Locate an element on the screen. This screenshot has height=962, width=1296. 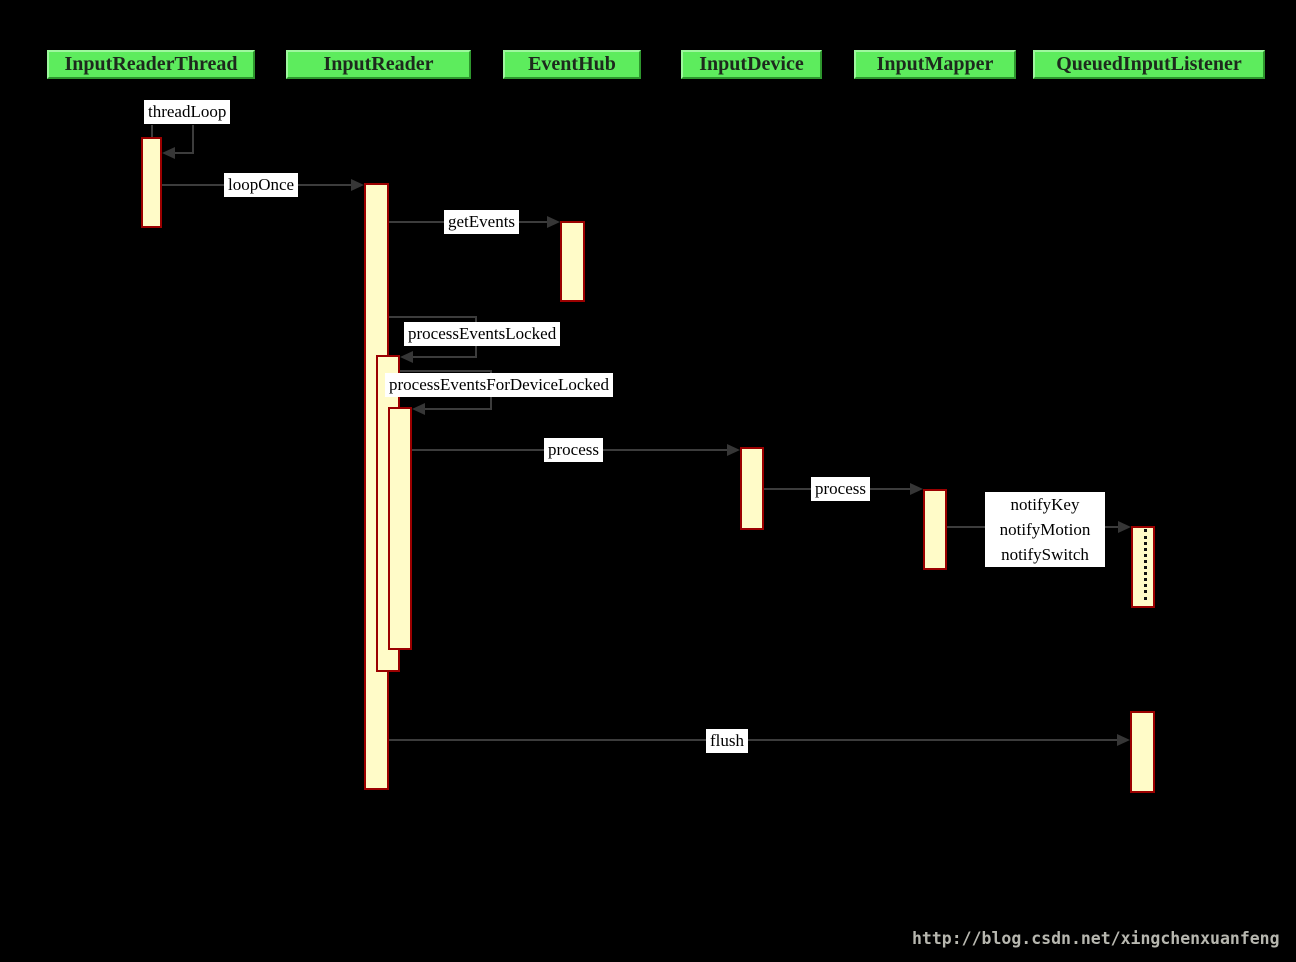
message-label-process-mapper: process is located at coordinates (840, 489).